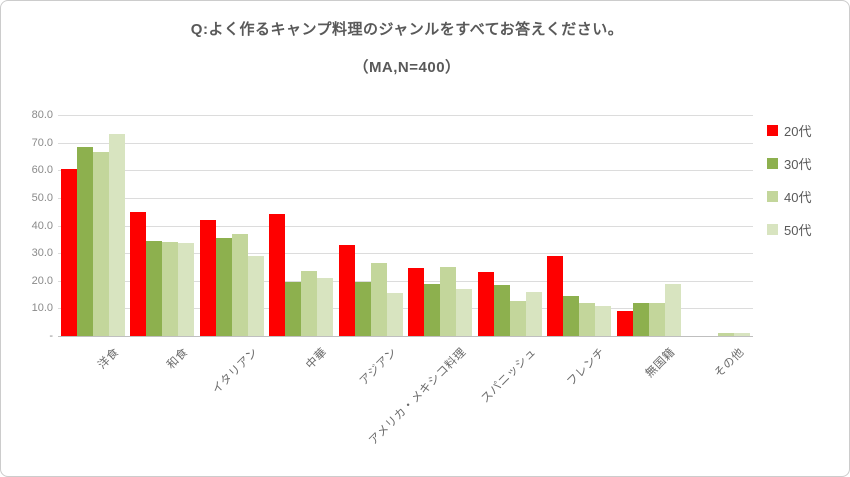  Describe the element at coordinates (100, 244) in the screenshot. I see `bar-40代-洋食` at that location.